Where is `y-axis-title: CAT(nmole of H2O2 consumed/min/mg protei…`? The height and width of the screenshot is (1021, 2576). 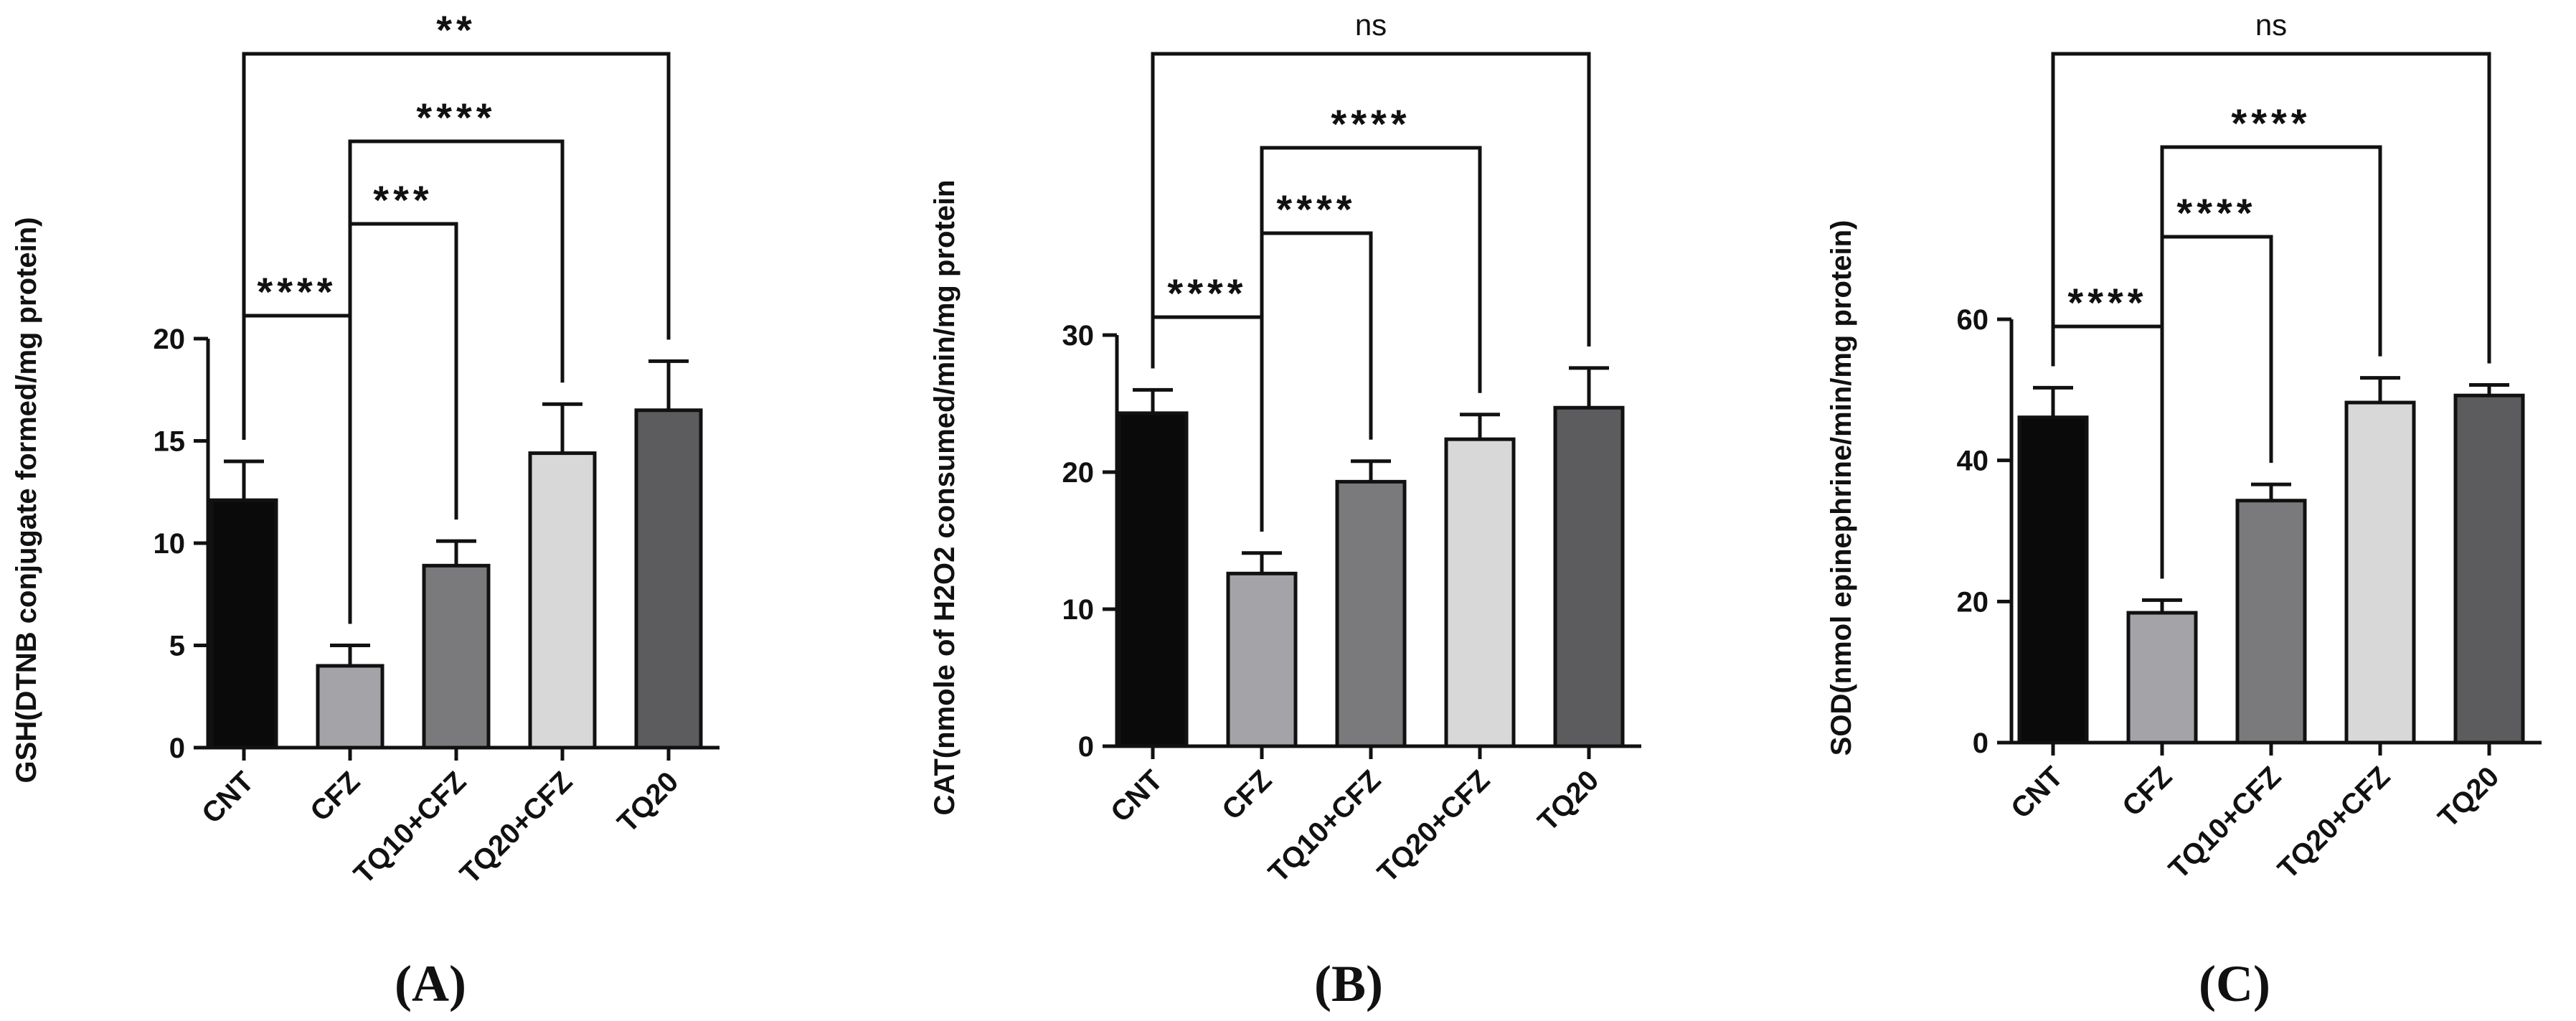 y-axis-title: CAT(nmole of H2O2 consumed/min/mg protei… is located at coordinates (945, 498).